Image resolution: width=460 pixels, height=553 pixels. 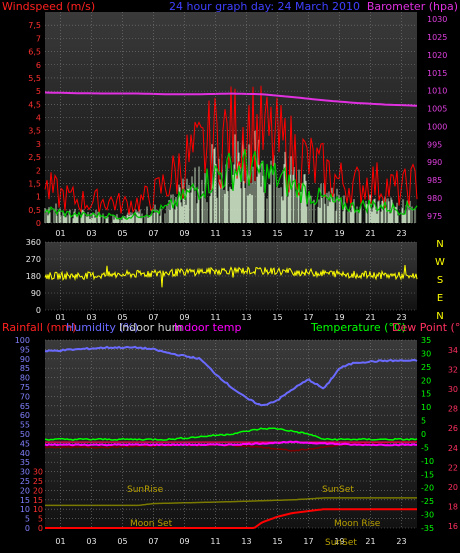 What do you see at coordinates (38, 472) in the screenshot?
I see `rainfall-tick-label: 30` at bounding box center [38, 472].